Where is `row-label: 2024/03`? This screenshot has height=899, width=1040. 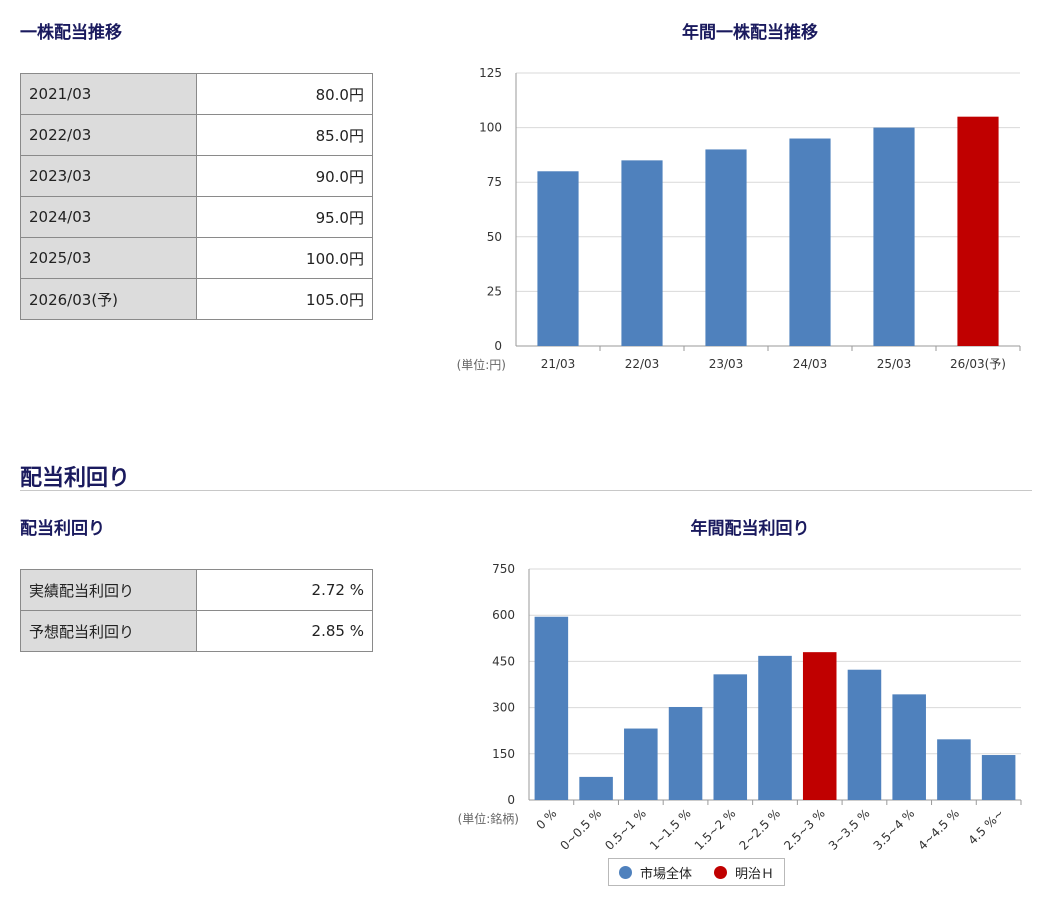 row-label: 2024/03 is located at coordinates (108, 217).